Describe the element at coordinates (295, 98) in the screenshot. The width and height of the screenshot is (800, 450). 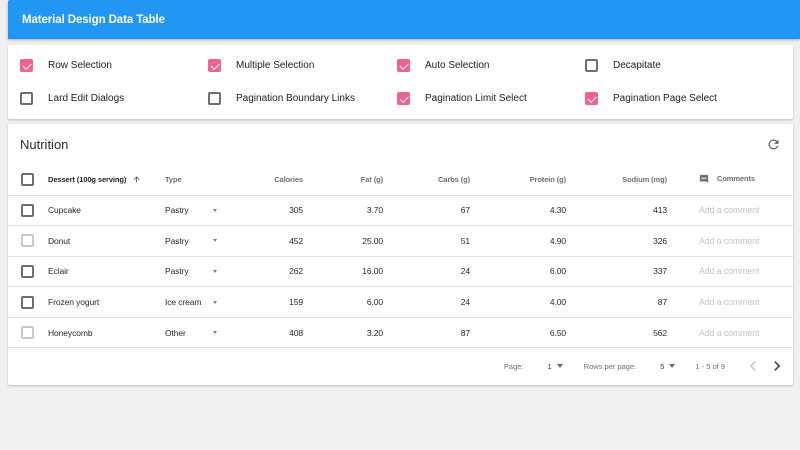
I see `option-label: Pagination Boundary Links` at that location.